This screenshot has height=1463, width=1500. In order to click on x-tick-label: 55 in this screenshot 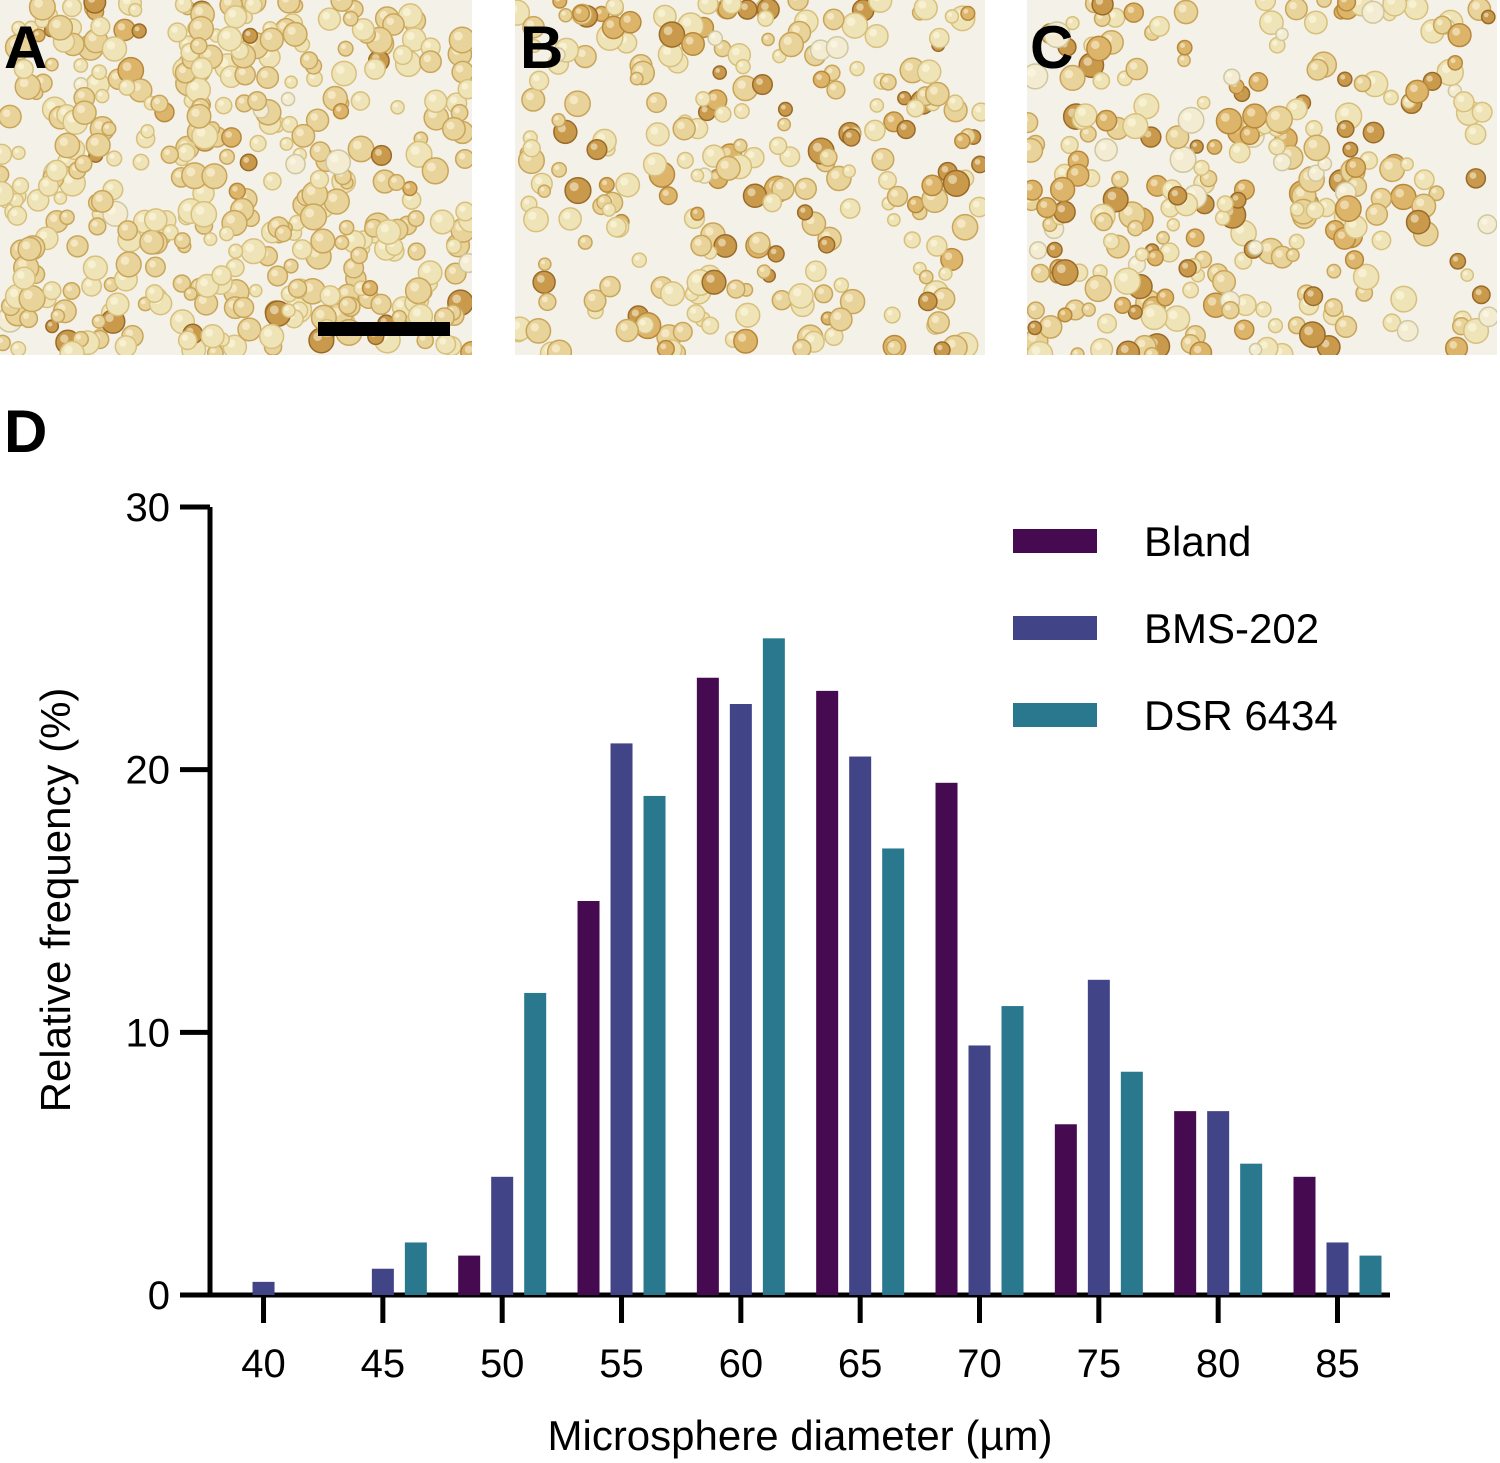, I will do `click(621, 1364)`.